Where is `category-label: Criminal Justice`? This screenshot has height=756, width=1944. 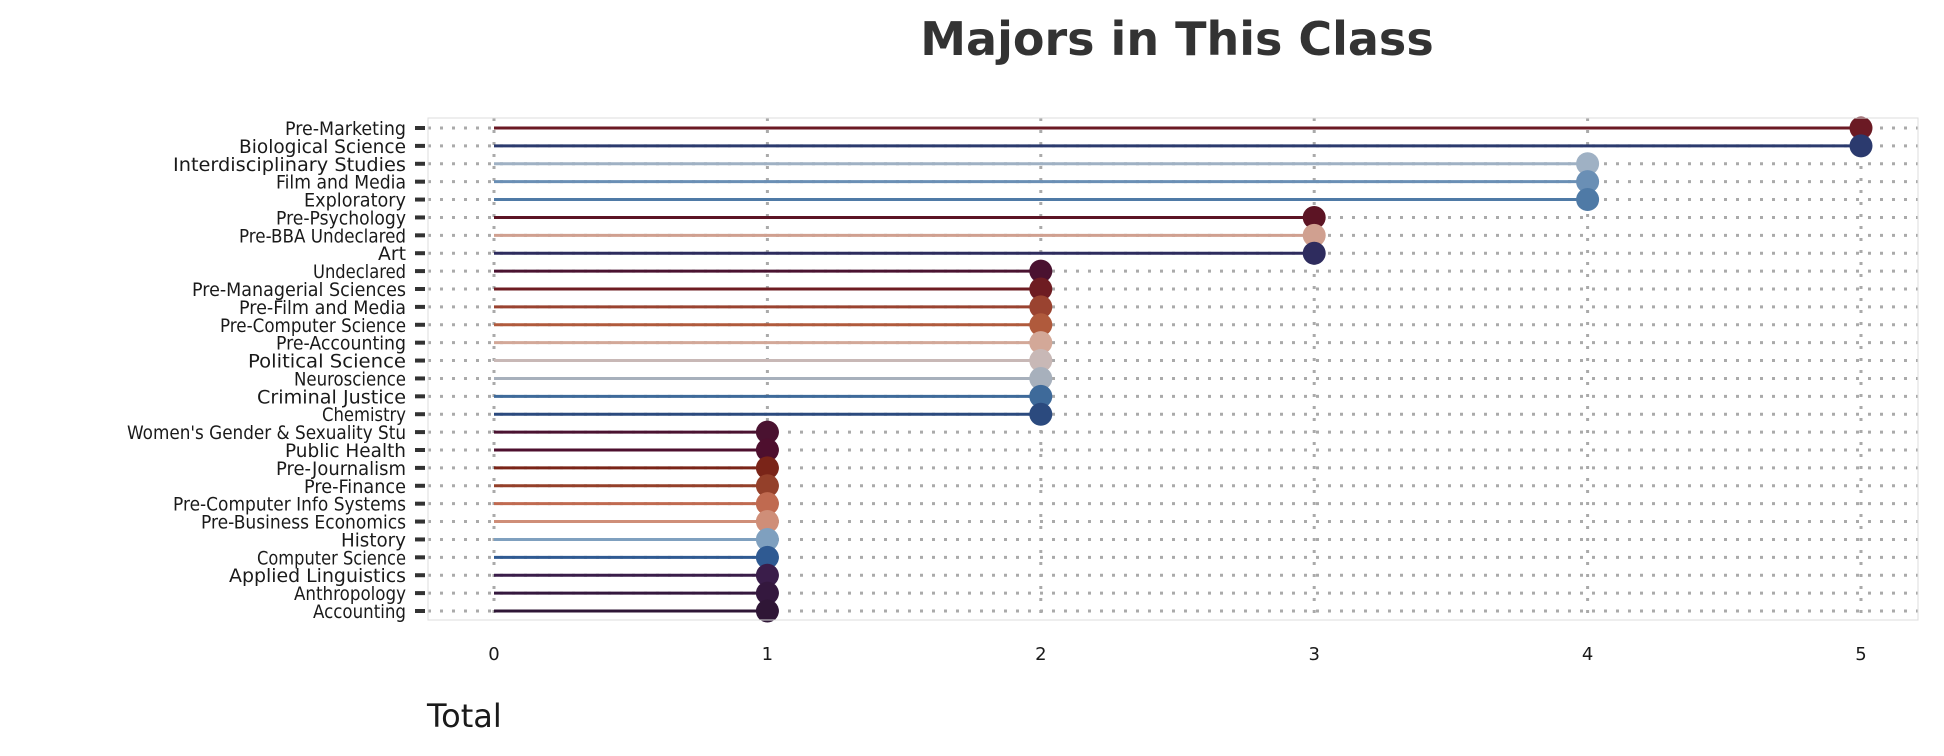
category-label: Criminal Justice is located at coordinates (331, 397).